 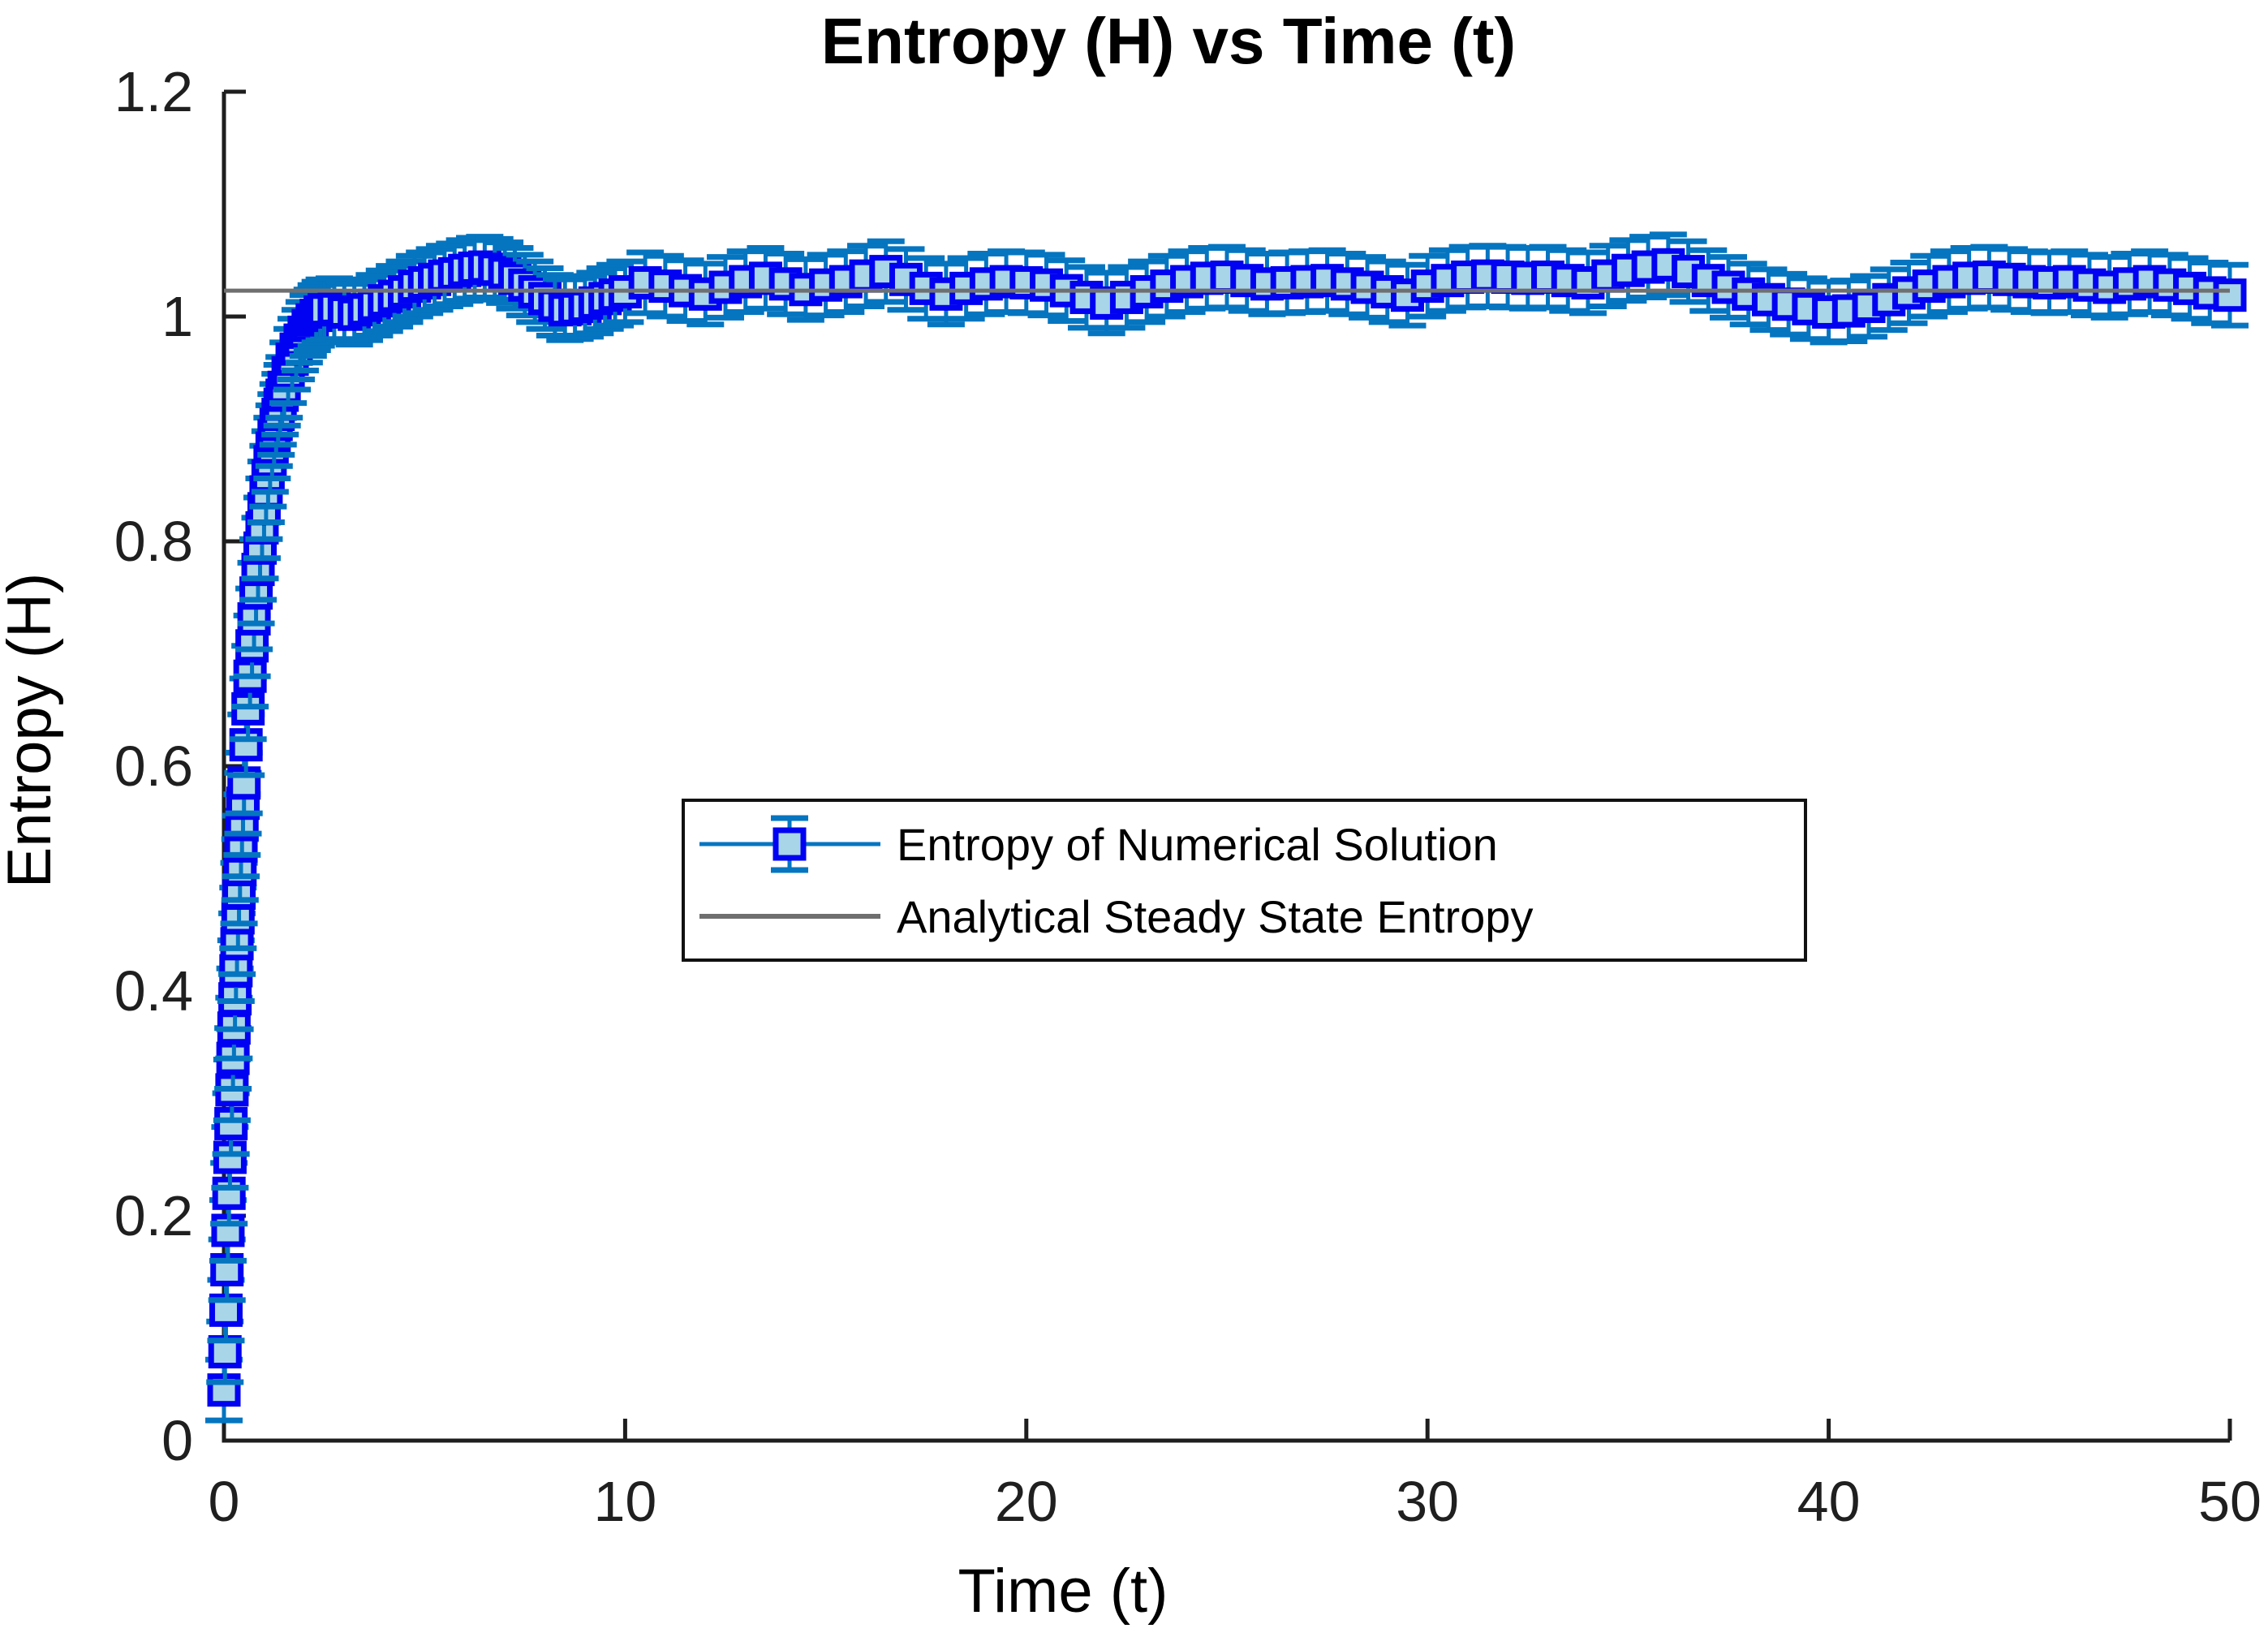 What do you see at coordinates (153, 1215) in the screenshot?
I see `y-tick-label: 0.2` at bounding box center [153, 1215].